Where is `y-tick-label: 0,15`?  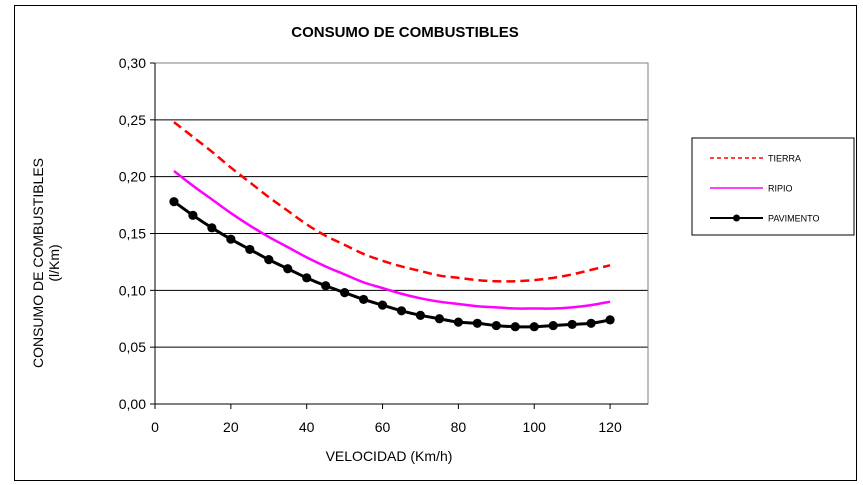 y-tick-label: 0,15 is located at coordinates (132, 234).